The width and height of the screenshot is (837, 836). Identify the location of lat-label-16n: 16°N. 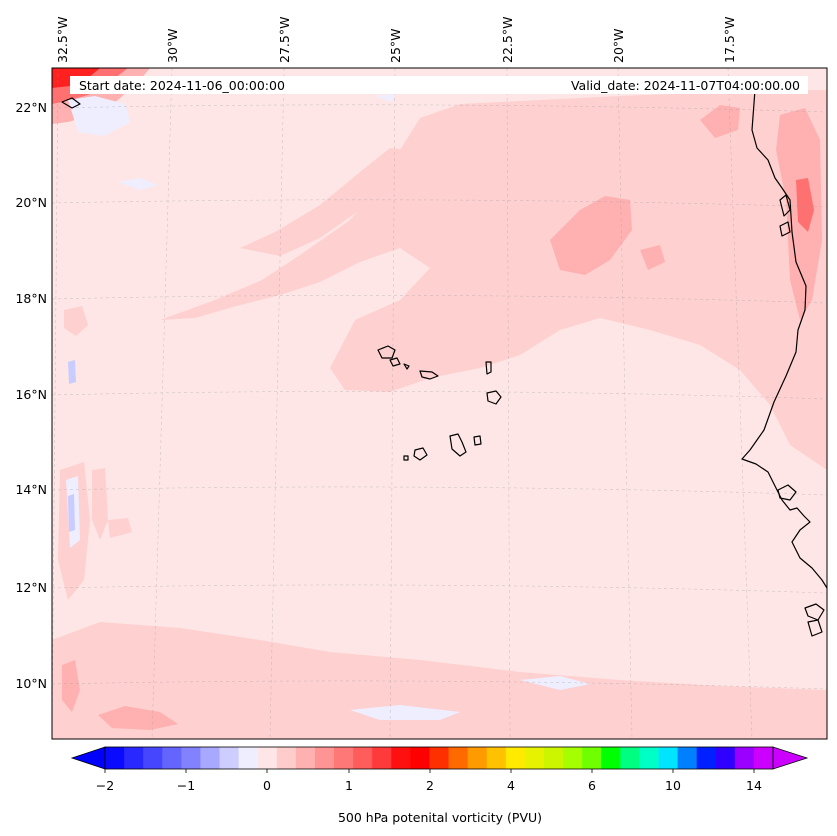
(31, 394).